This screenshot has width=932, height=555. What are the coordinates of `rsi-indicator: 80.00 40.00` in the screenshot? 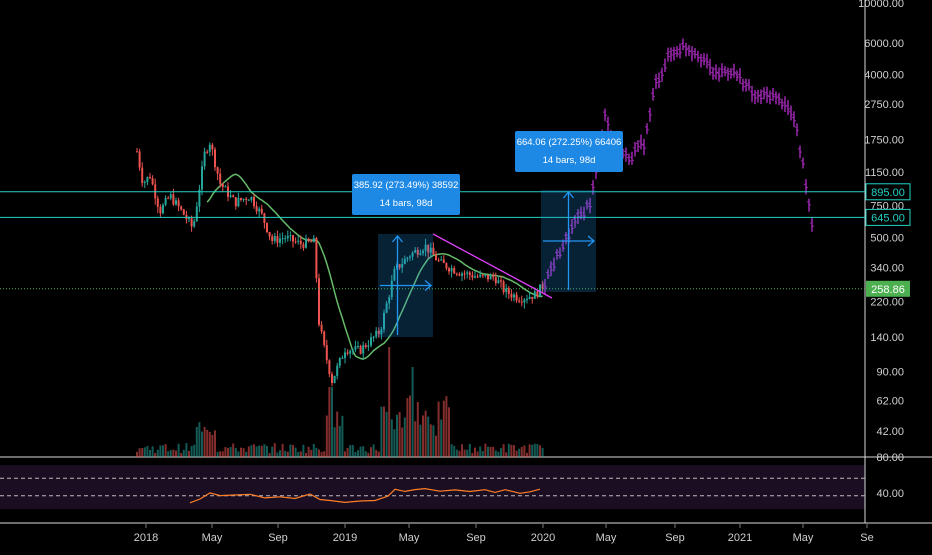 It's located at (452, 478).